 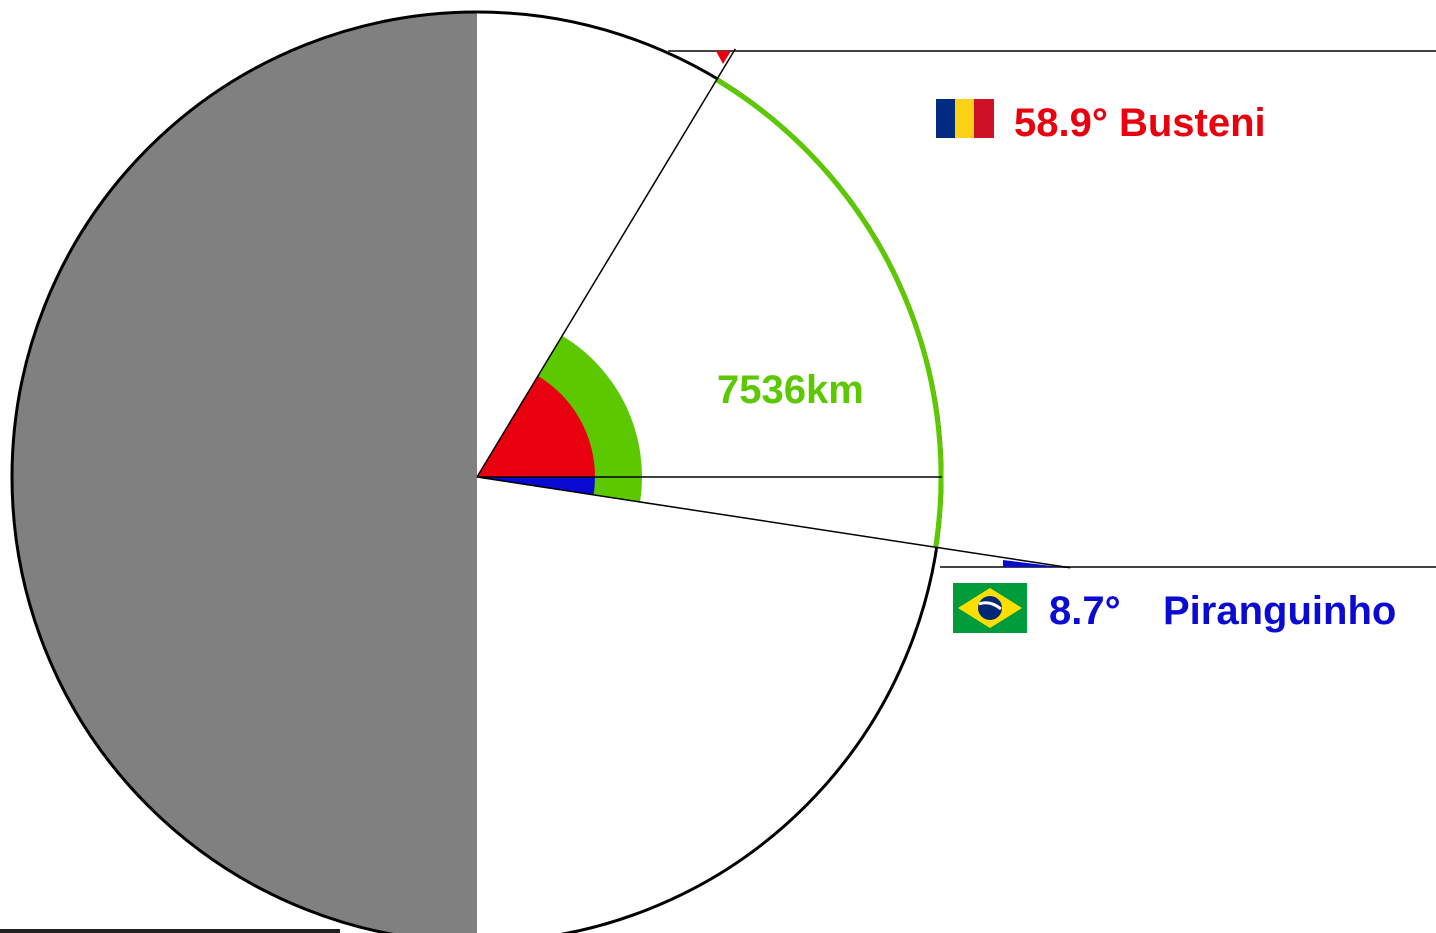 What do you see at coordinates (536, 426) in the screenshot?
I see `busteni-angle-sector` at bounding box center [536, 426].